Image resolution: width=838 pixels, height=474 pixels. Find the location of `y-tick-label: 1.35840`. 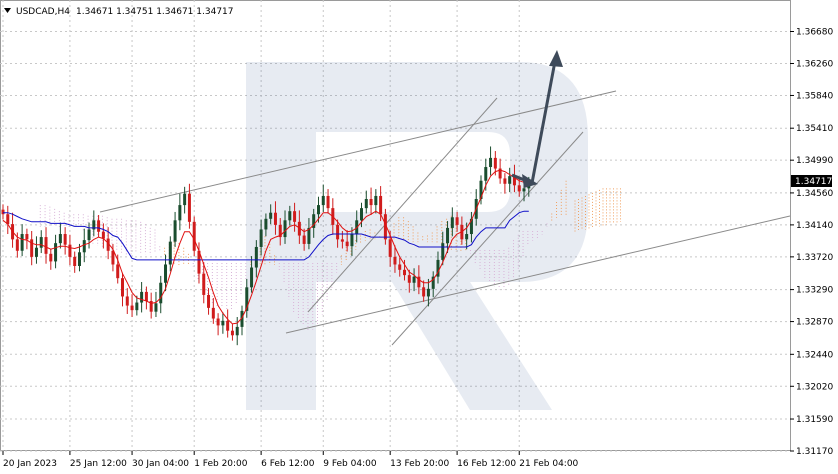

y-tick-label: 1.35840 is located at coordinates (814, 96).